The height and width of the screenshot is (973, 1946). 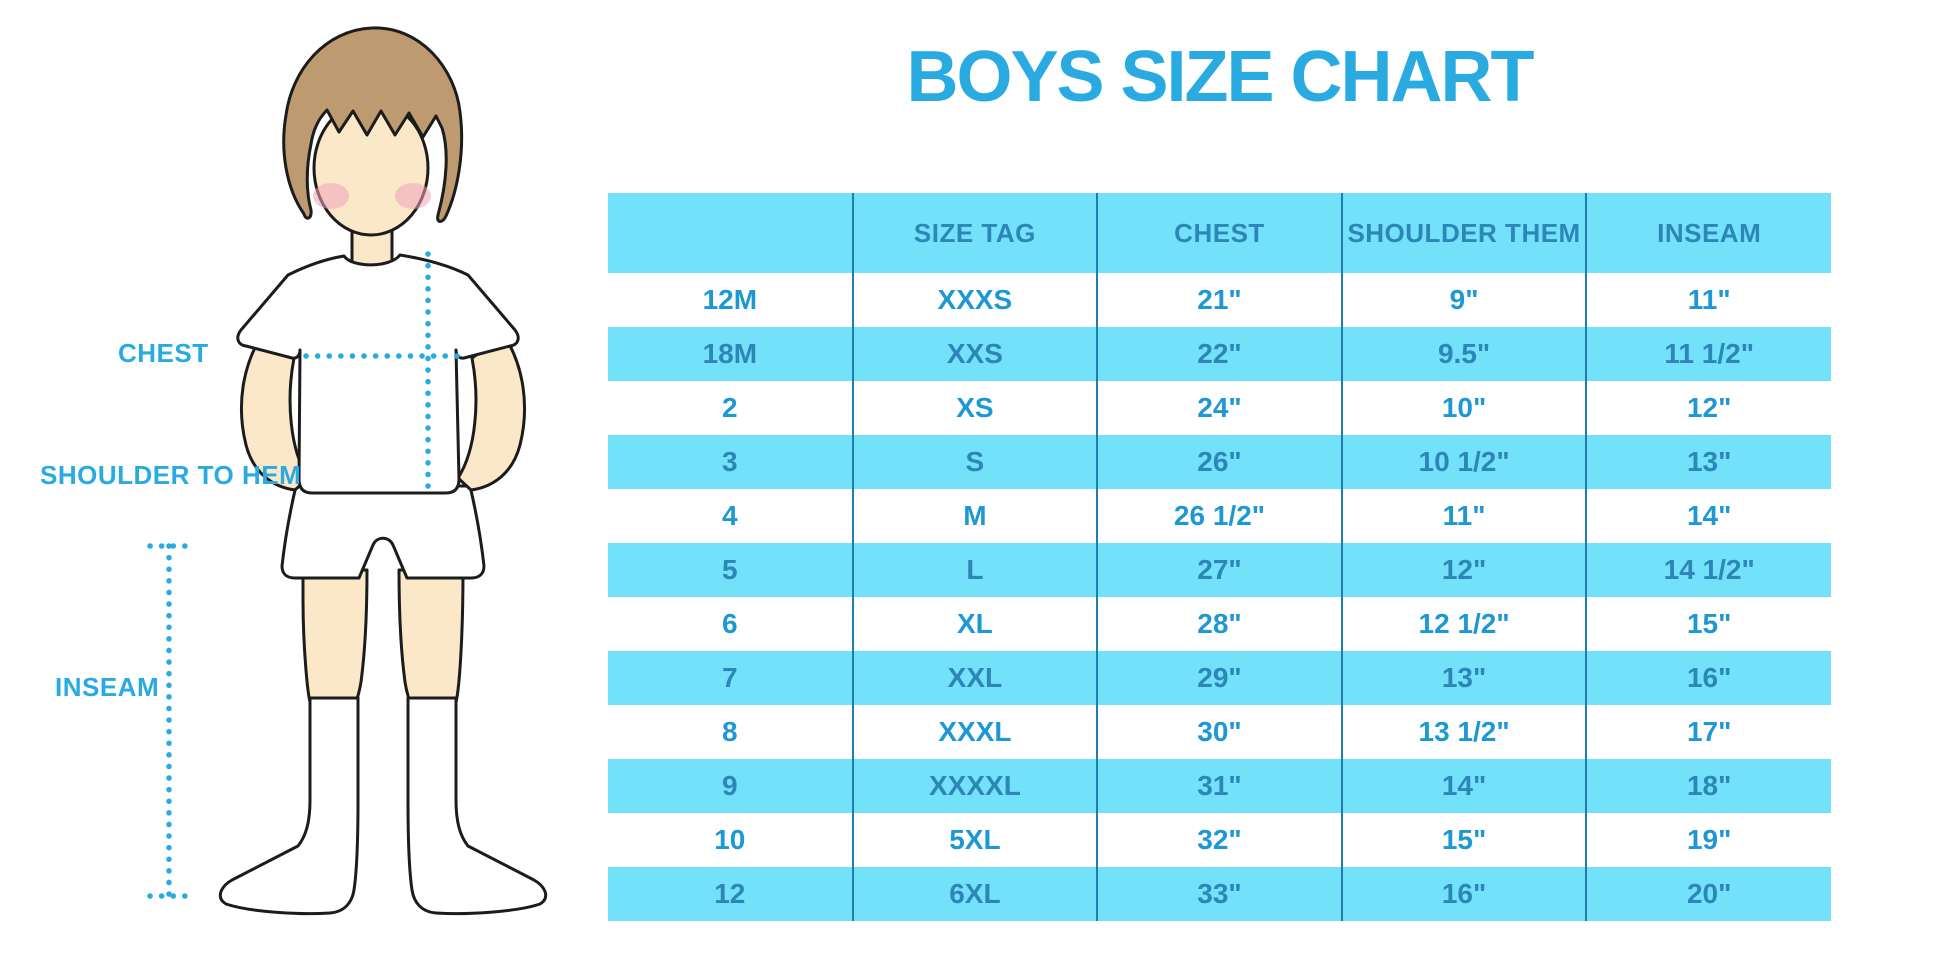 I want to click on table-cell: XXXL, so click(x=975, y=732).